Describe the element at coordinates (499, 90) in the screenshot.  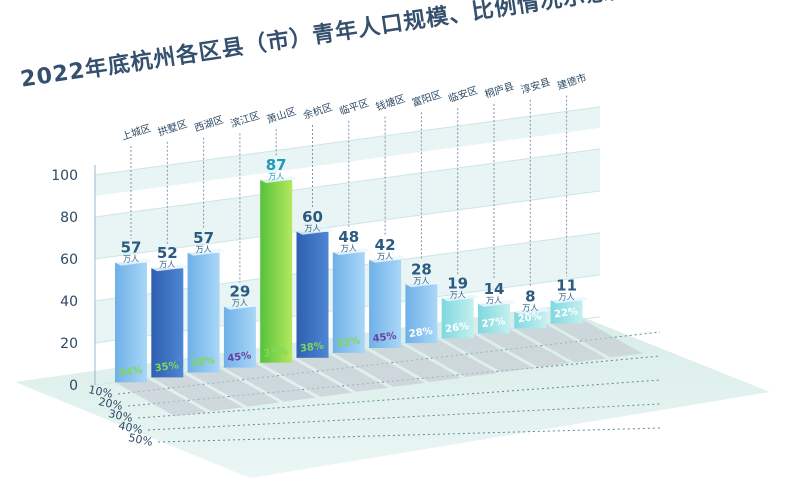
I see `category-label: 桐庐县` at that location.